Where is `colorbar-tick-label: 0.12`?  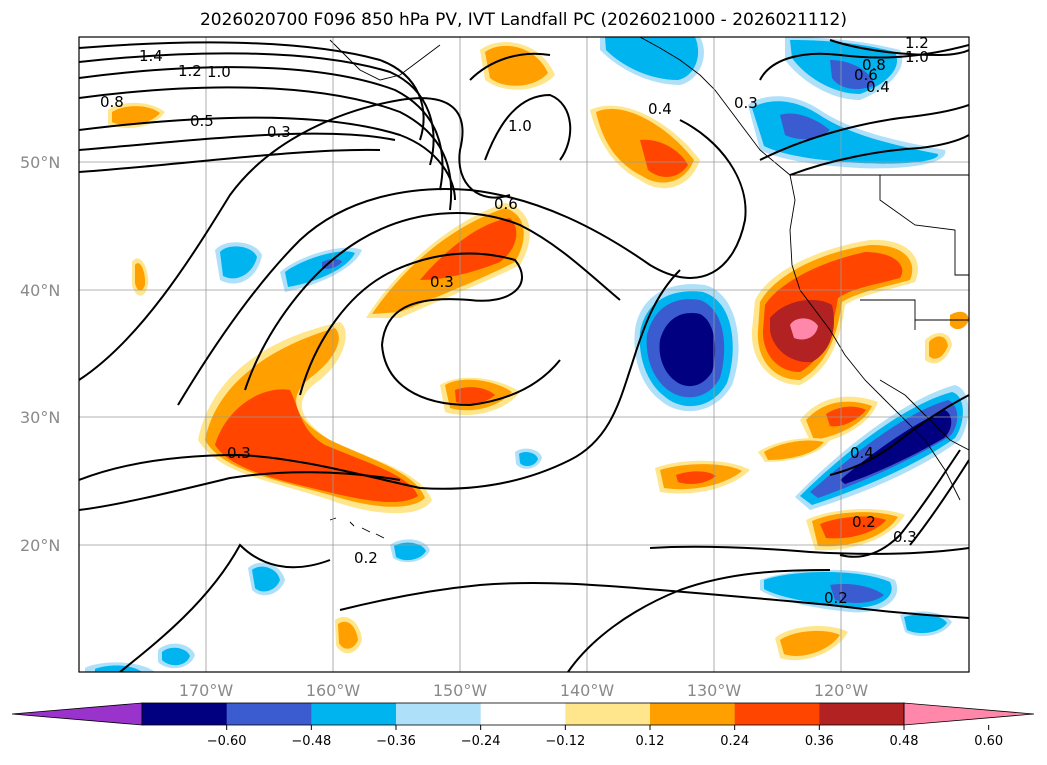
colorbar-tick-label: 0.12 is located at coordinates (650, 741).